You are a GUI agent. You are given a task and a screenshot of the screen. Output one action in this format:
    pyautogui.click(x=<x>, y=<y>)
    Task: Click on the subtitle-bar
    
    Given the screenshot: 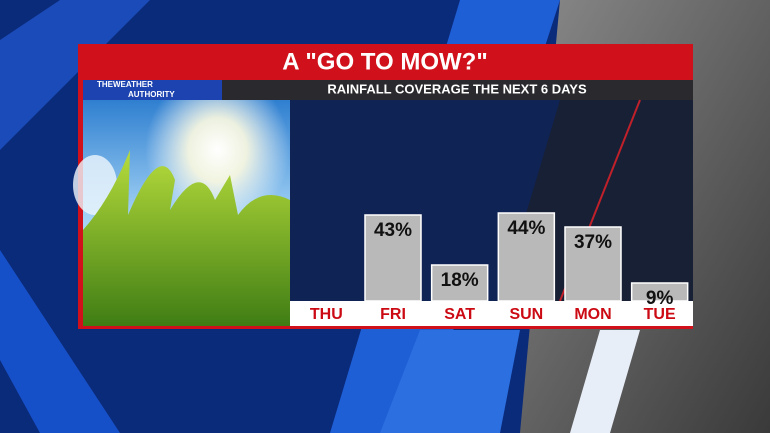 What is the action you would take?
    pyautogui.click(x=457, y=90)
    